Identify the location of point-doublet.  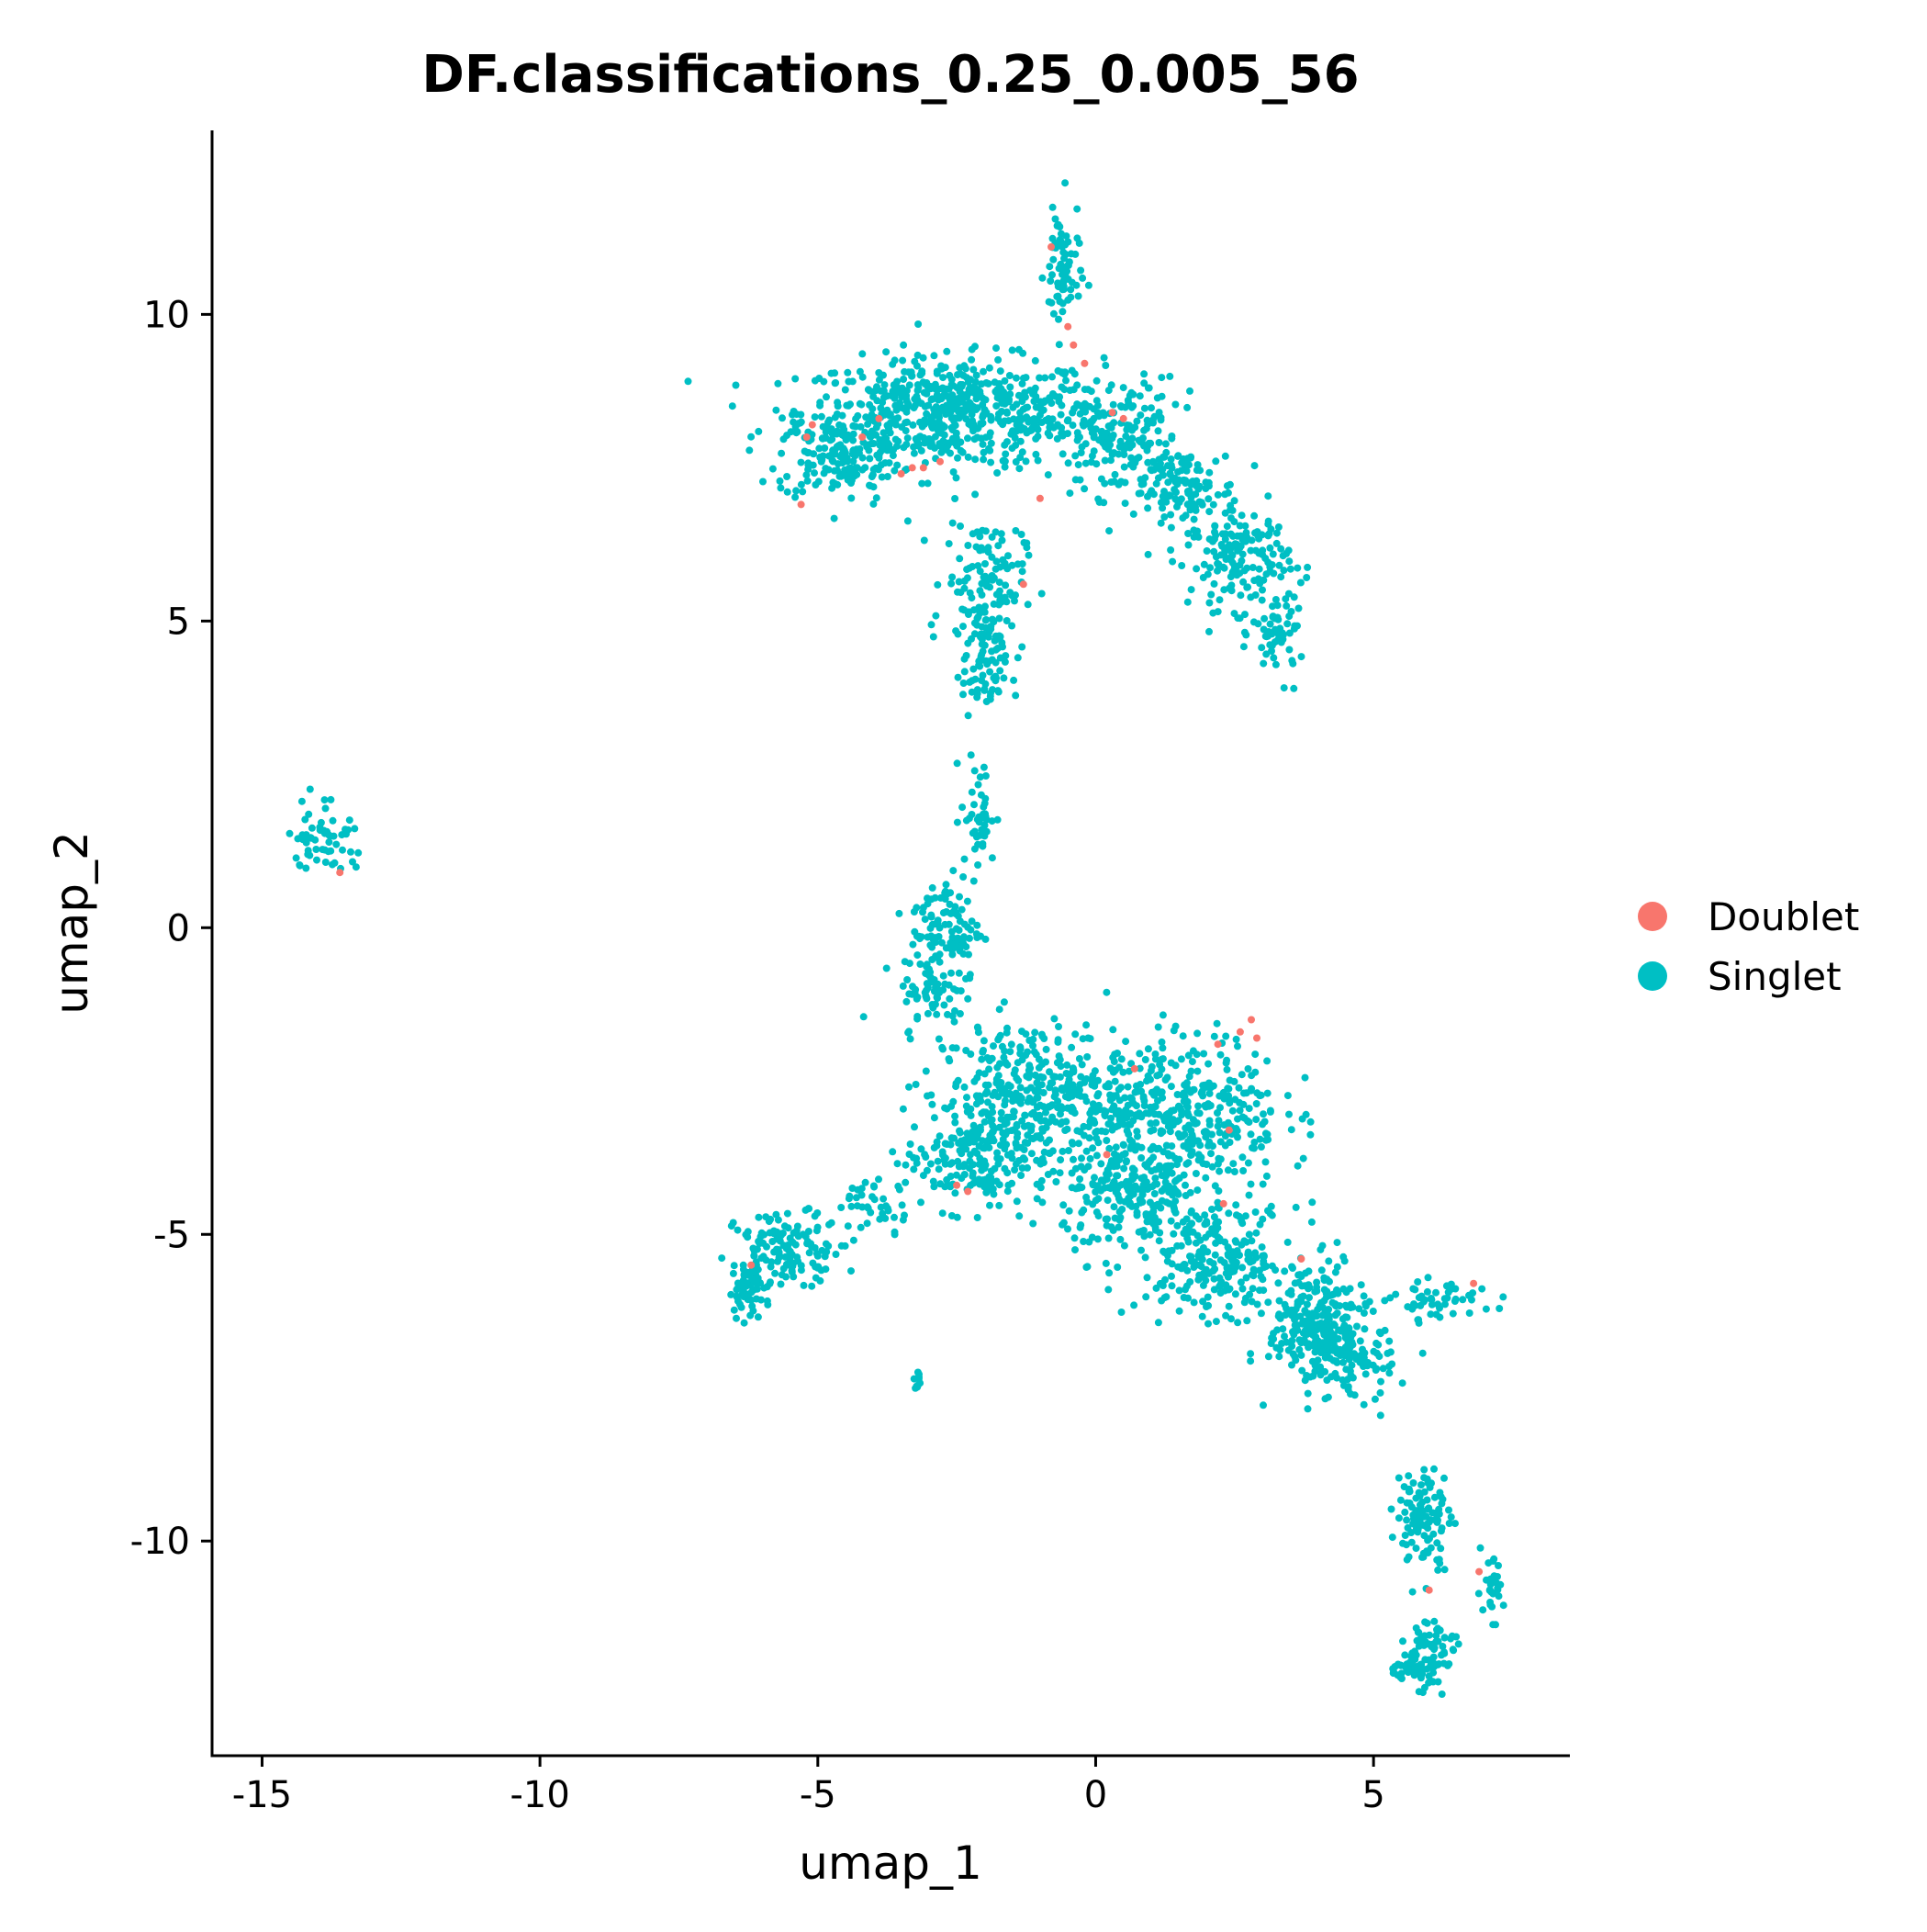
(1218, 1044).